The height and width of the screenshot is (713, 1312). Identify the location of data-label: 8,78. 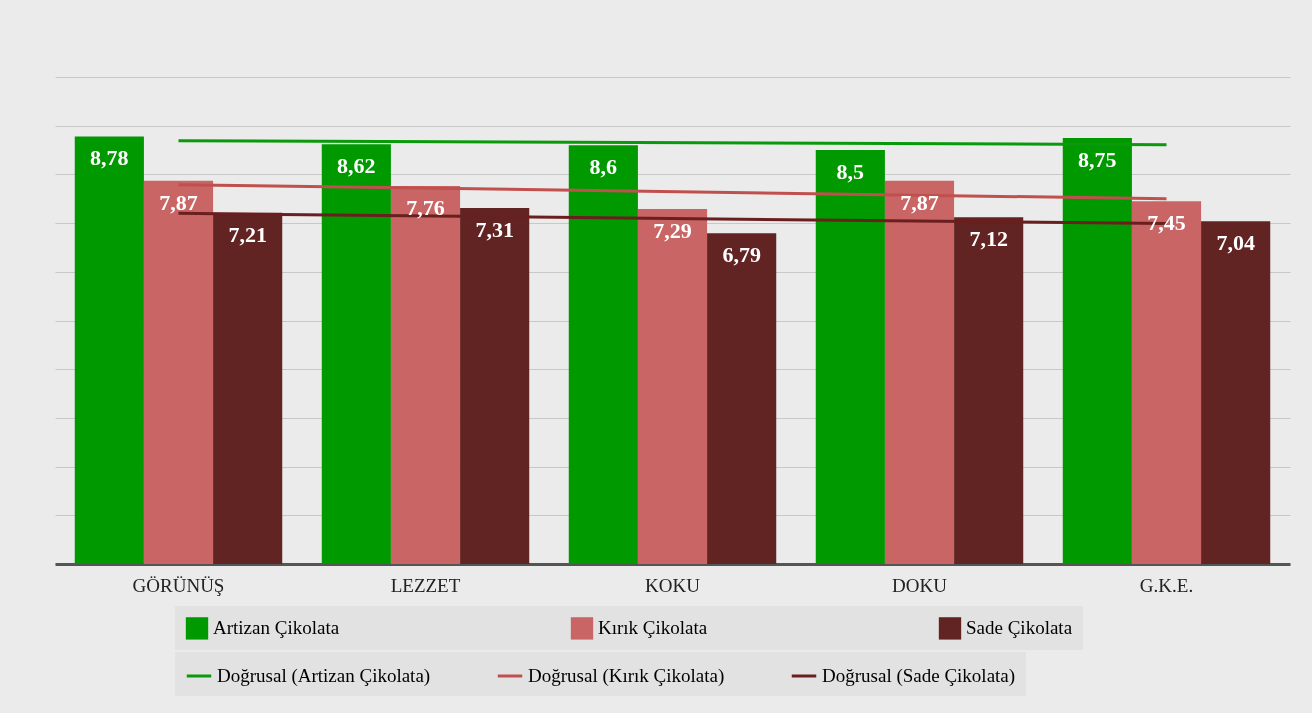
(109, 158).